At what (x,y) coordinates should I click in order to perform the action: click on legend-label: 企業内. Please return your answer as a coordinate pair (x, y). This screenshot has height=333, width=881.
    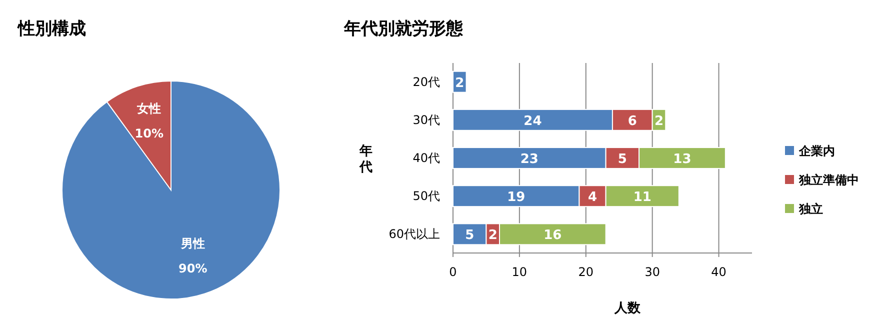
    Looking at the image, I should click on (816, 151).